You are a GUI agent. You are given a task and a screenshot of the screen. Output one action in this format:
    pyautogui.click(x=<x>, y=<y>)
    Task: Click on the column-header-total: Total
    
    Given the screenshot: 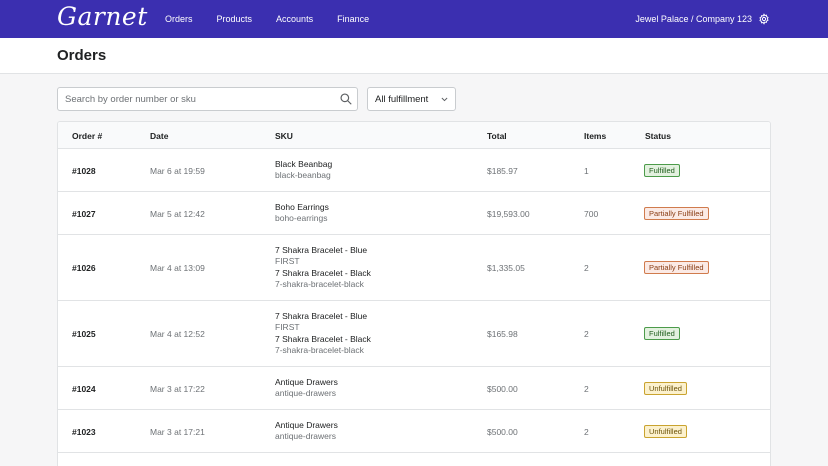 What is the action you would take?
    pyautogui.click(x=497, y=136)
    